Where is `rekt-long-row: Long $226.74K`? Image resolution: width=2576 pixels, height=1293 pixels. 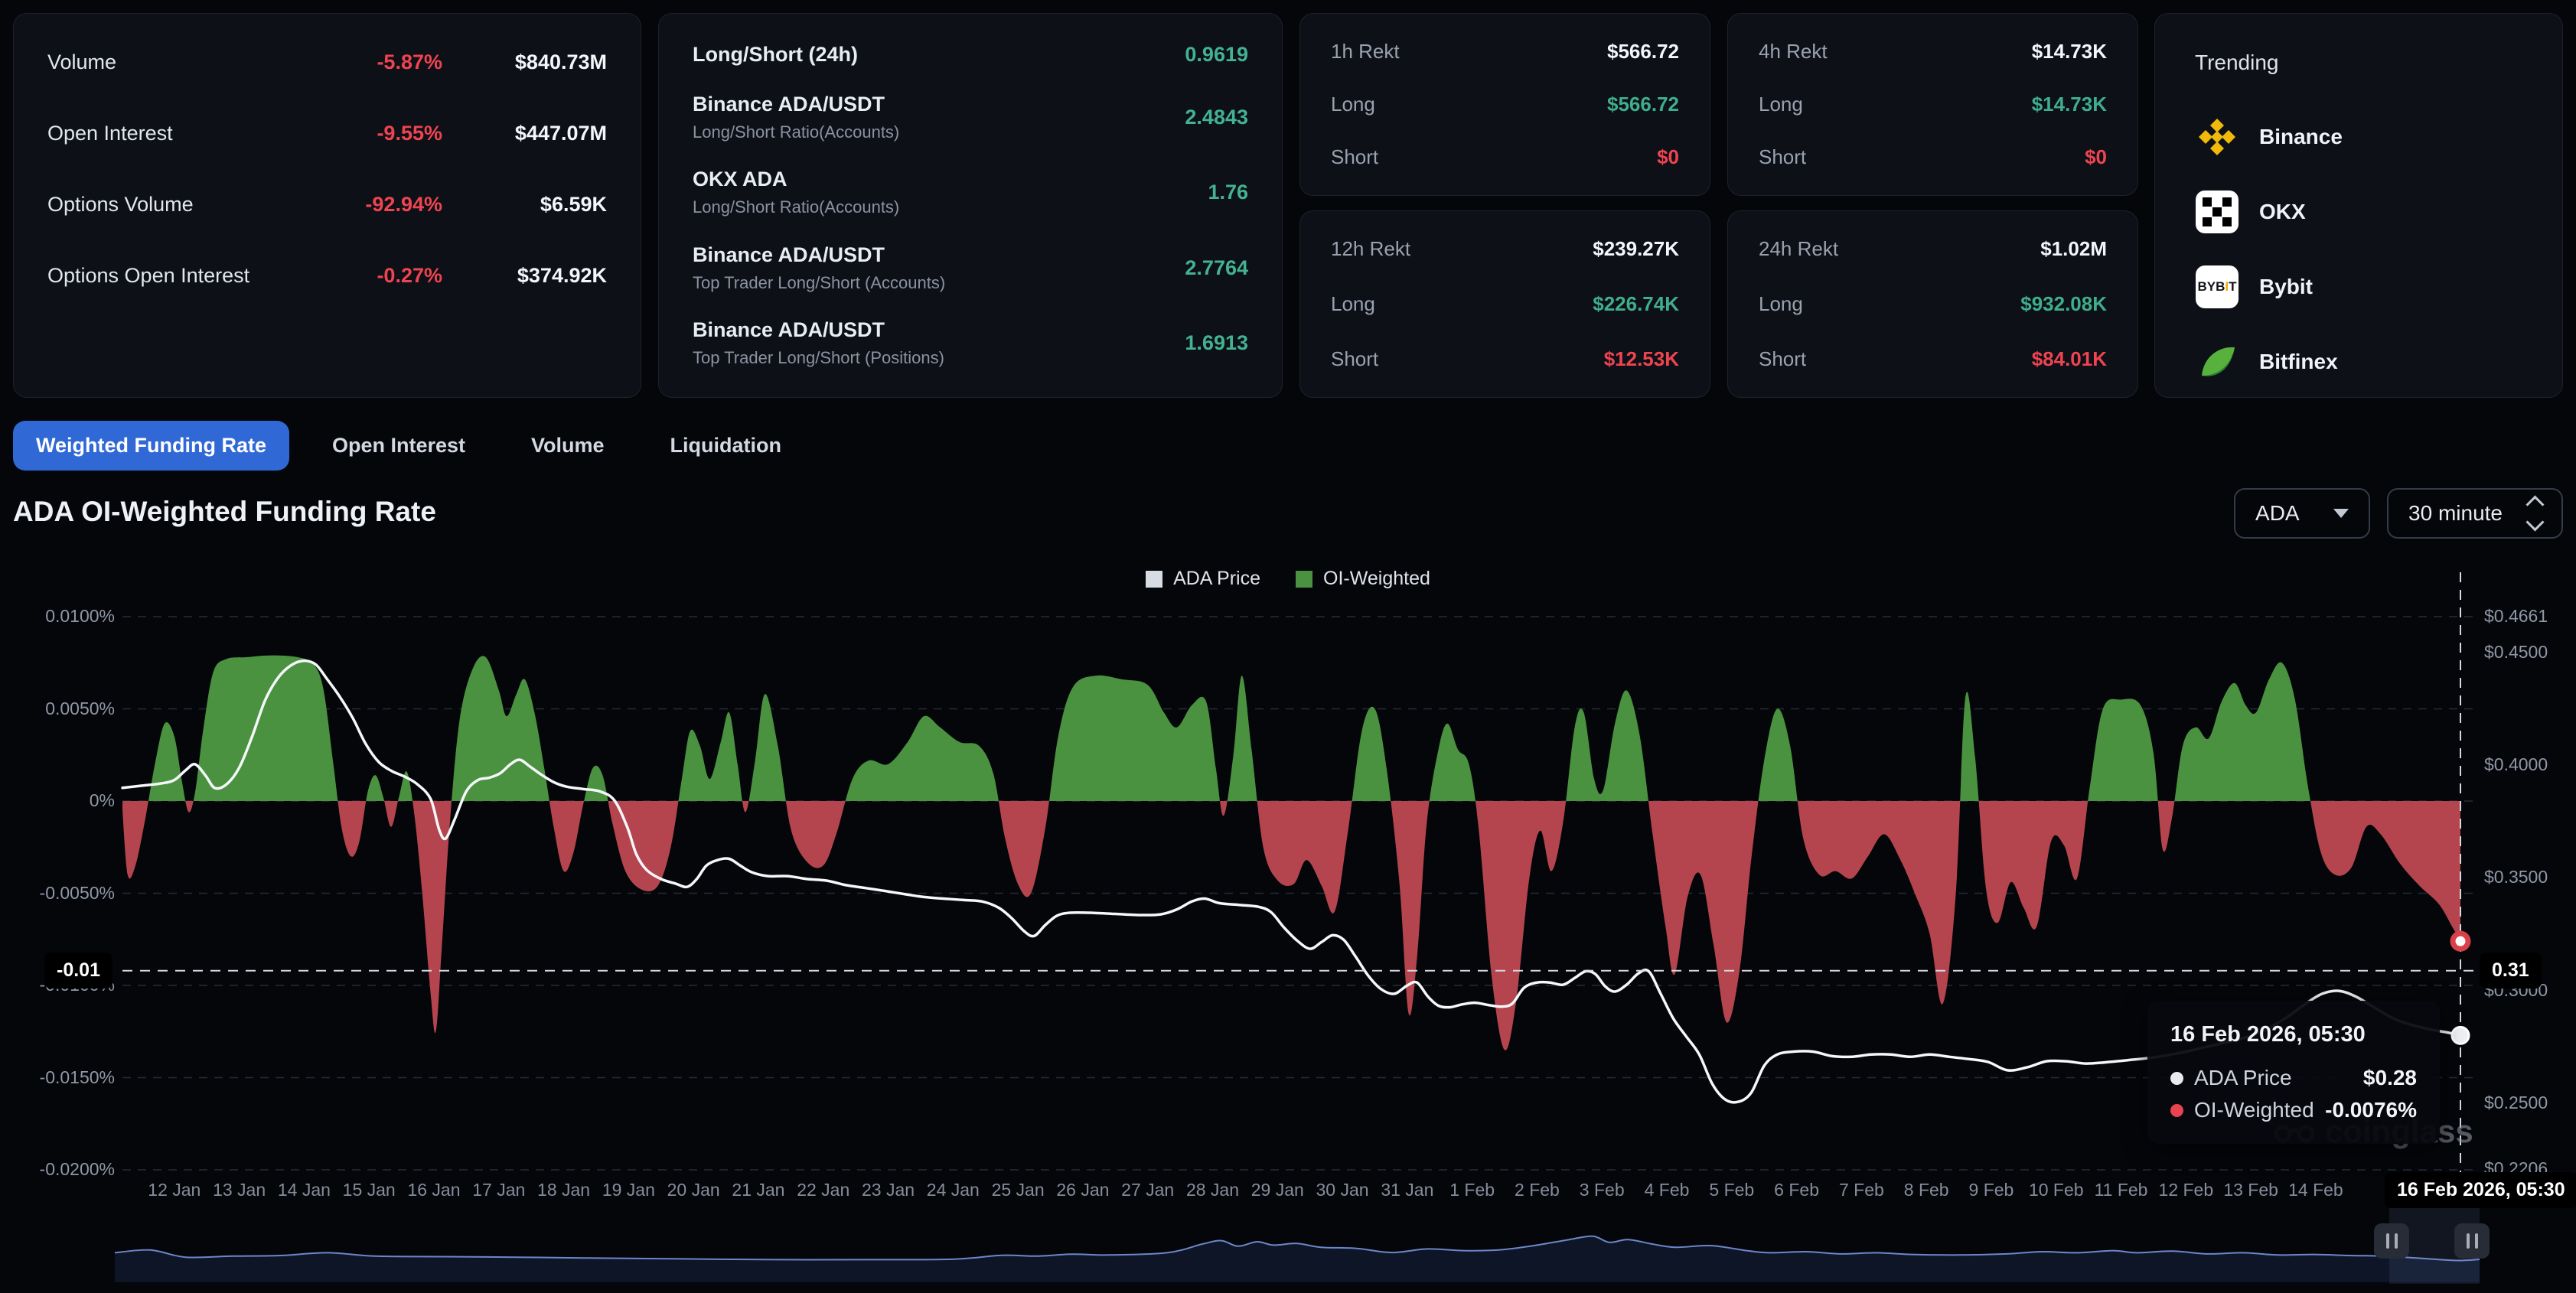
rekt-long-row: Long $226.74K is located at coordinates (1505, 304).